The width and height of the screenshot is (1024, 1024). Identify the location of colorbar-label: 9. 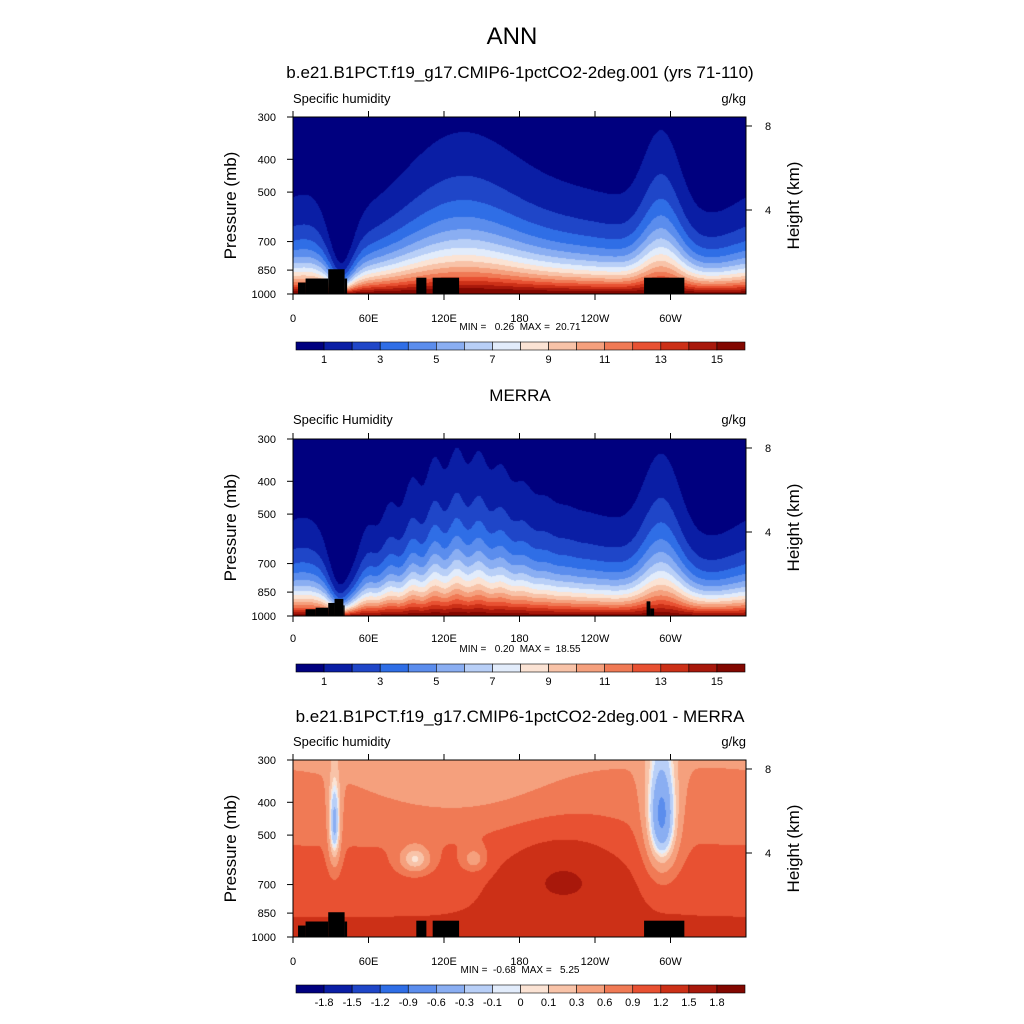
(549, 360).